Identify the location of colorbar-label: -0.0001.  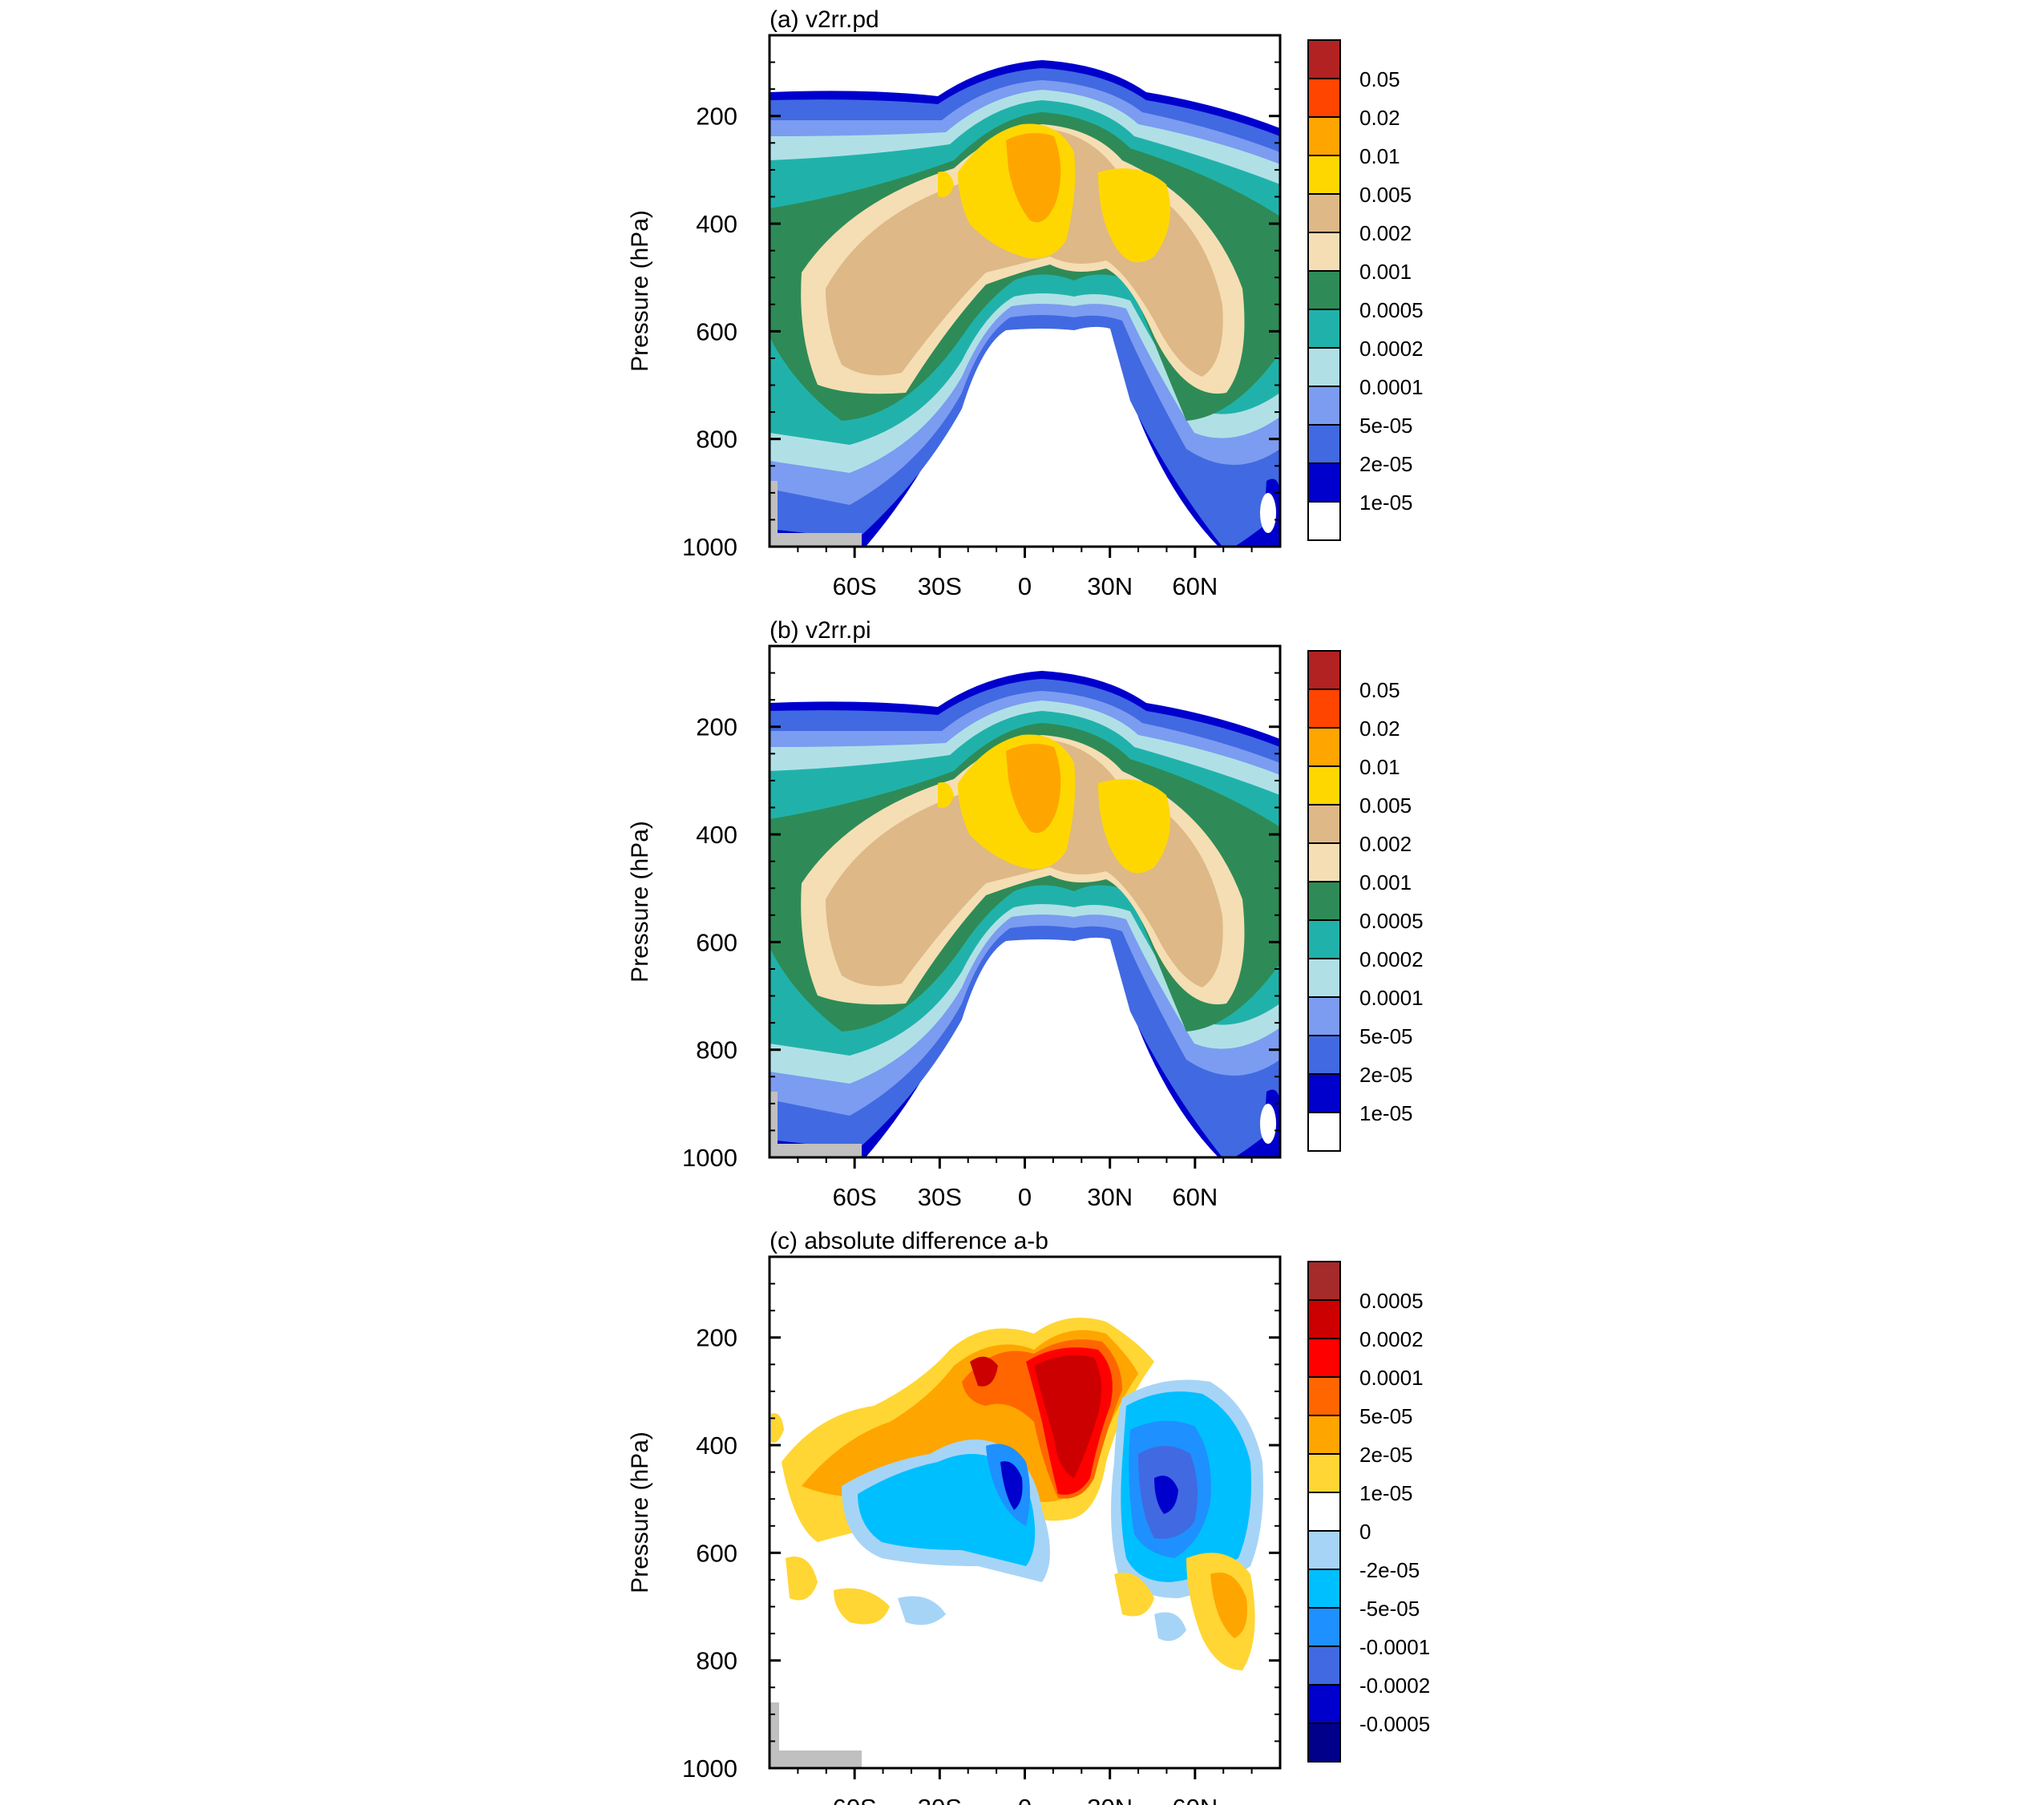
(1394, 1647).